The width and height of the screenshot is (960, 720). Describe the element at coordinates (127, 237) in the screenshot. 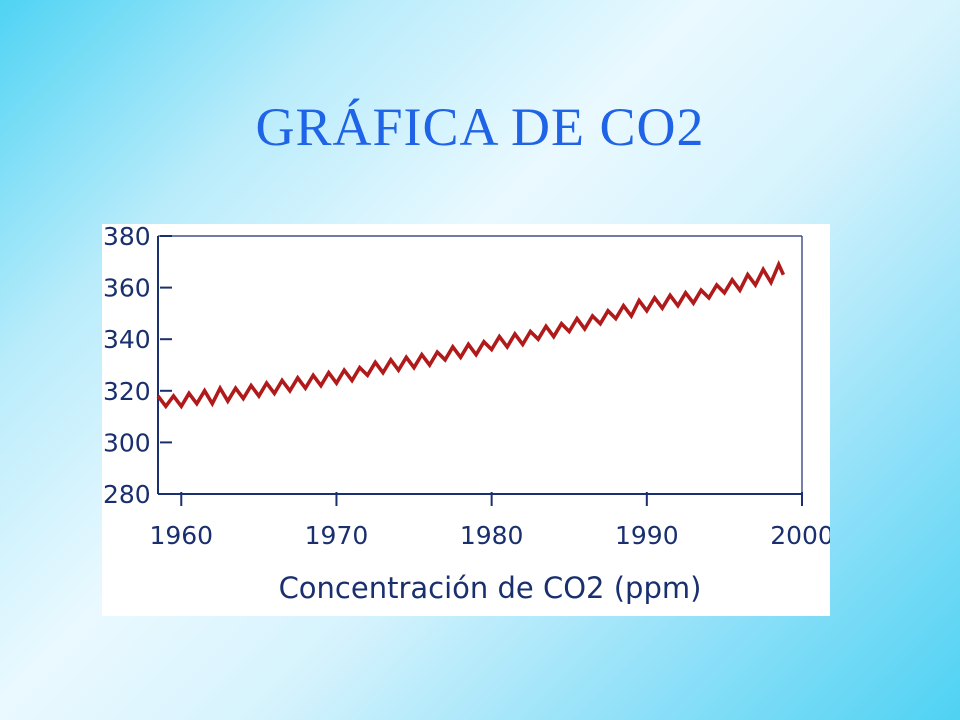

I see `y-tick-label: 380` at that location.